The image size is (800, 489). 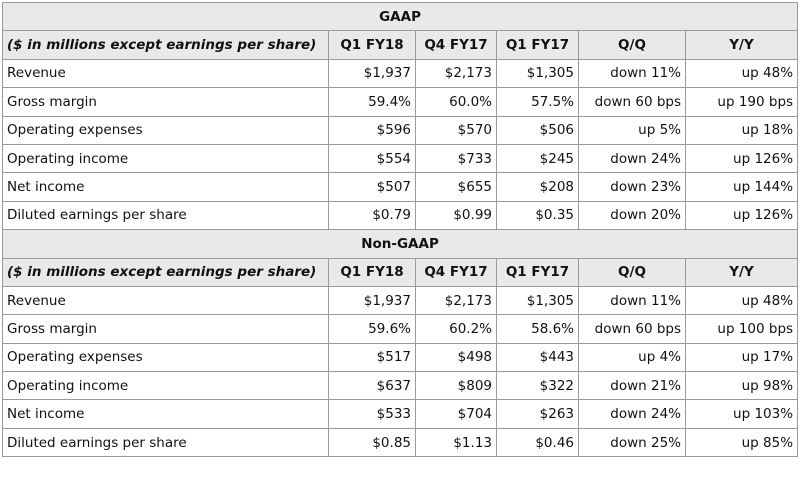 What do you see at coordinates (456, 130) in the screenshot?
I see `table-cell: $570` at bounding box center [456, 130].